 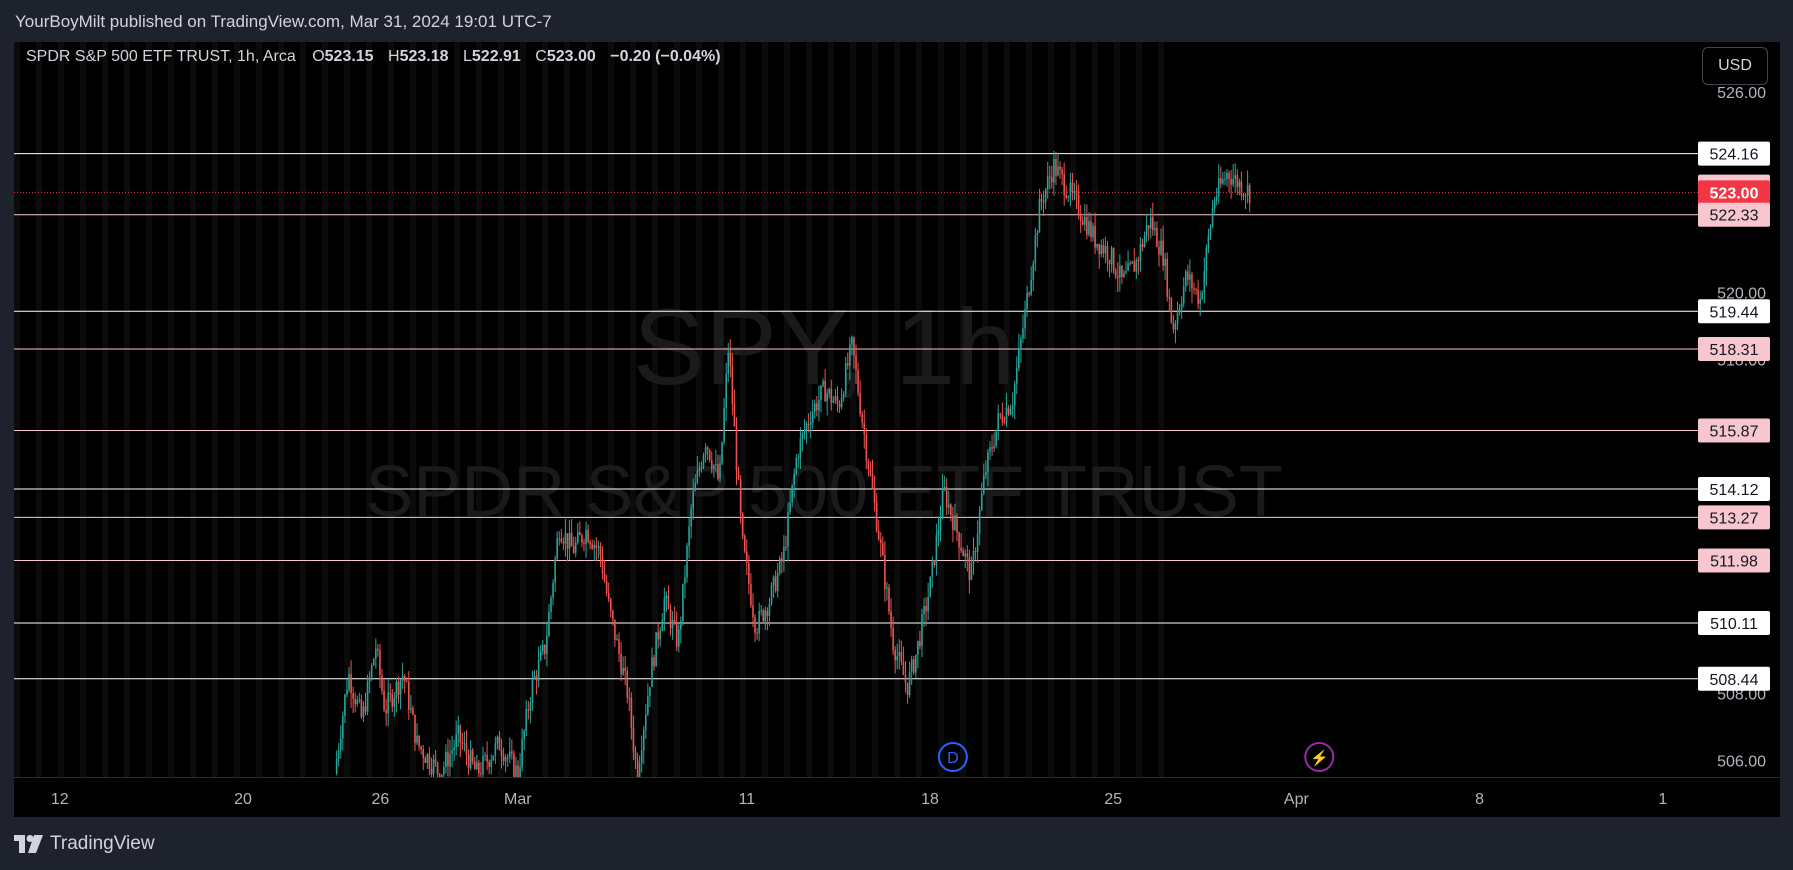 What do you see at coordinates (897, 797) in the screenshot?
I see `time-axis: 12 20 26 Mar 11 18 25 Apr 8 1` at bounding box center [897, 797].